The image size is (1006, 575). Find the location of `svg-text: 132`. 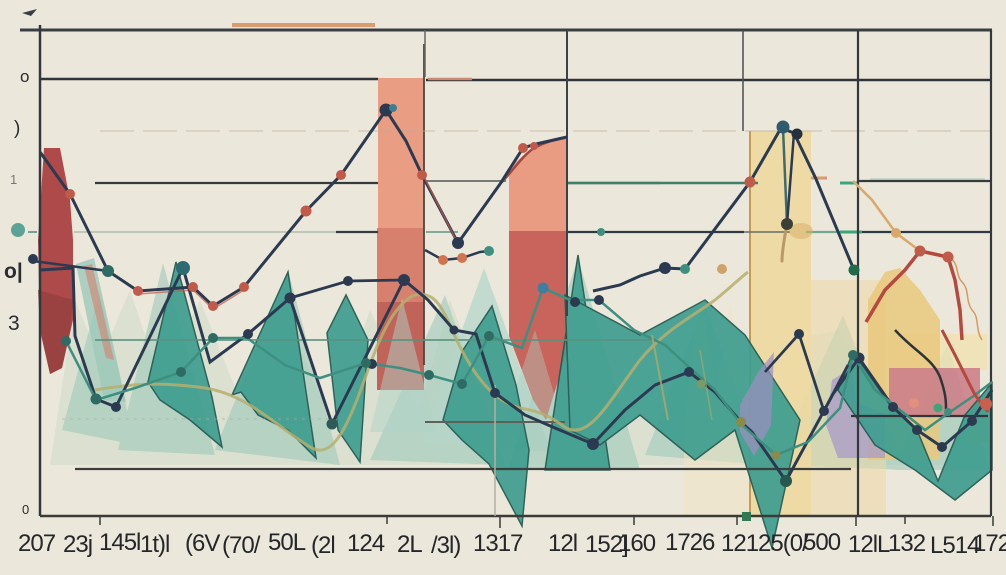

svg-text: 132 is located at coordinates (907, 543).